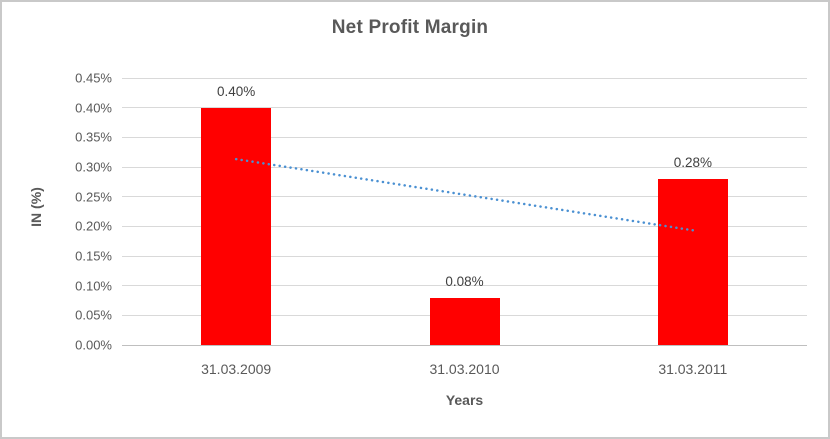  What do you see at coordinates (410, 27) in the screenshot?
I see `chart-title: Net Profit Margin` at bounding box center [410, 27].